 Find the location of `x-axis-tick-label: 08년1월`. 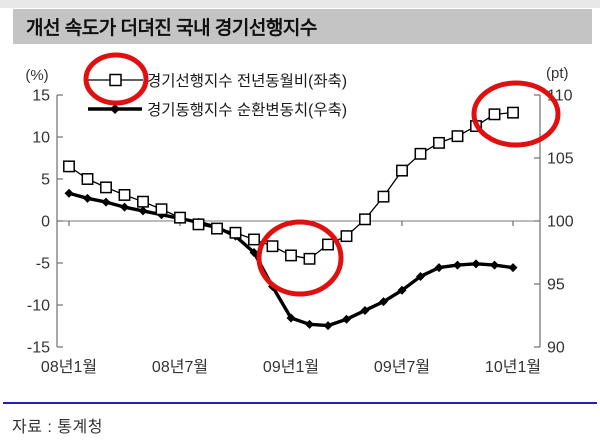

x-axis-tick-label: 08년1월 is located at coordinates (69, 367).